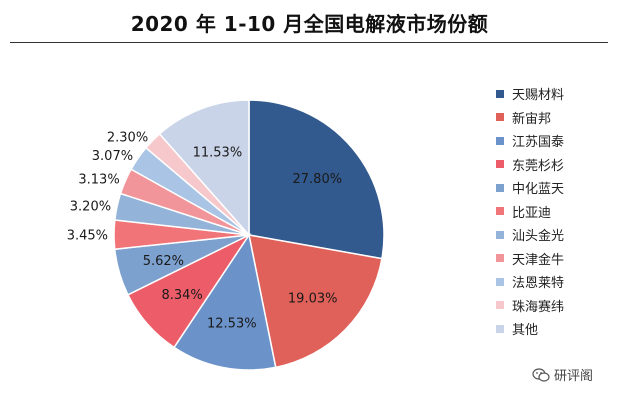  I want to click on legend-item: 天赐材料, so click(556, 94).